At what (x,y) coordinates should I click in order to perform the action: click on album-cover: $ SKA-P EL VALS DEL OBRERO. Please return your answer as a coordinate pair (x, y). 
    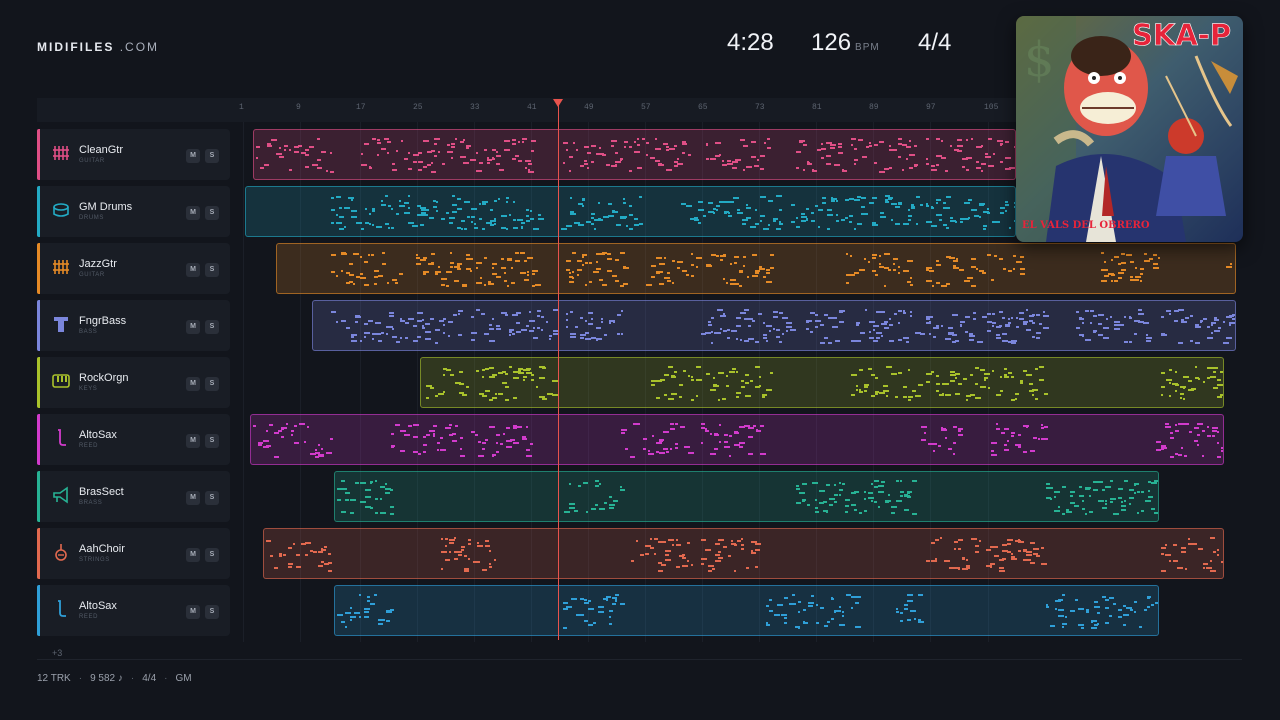
    Looking at the image, I should click on (1129, 129).